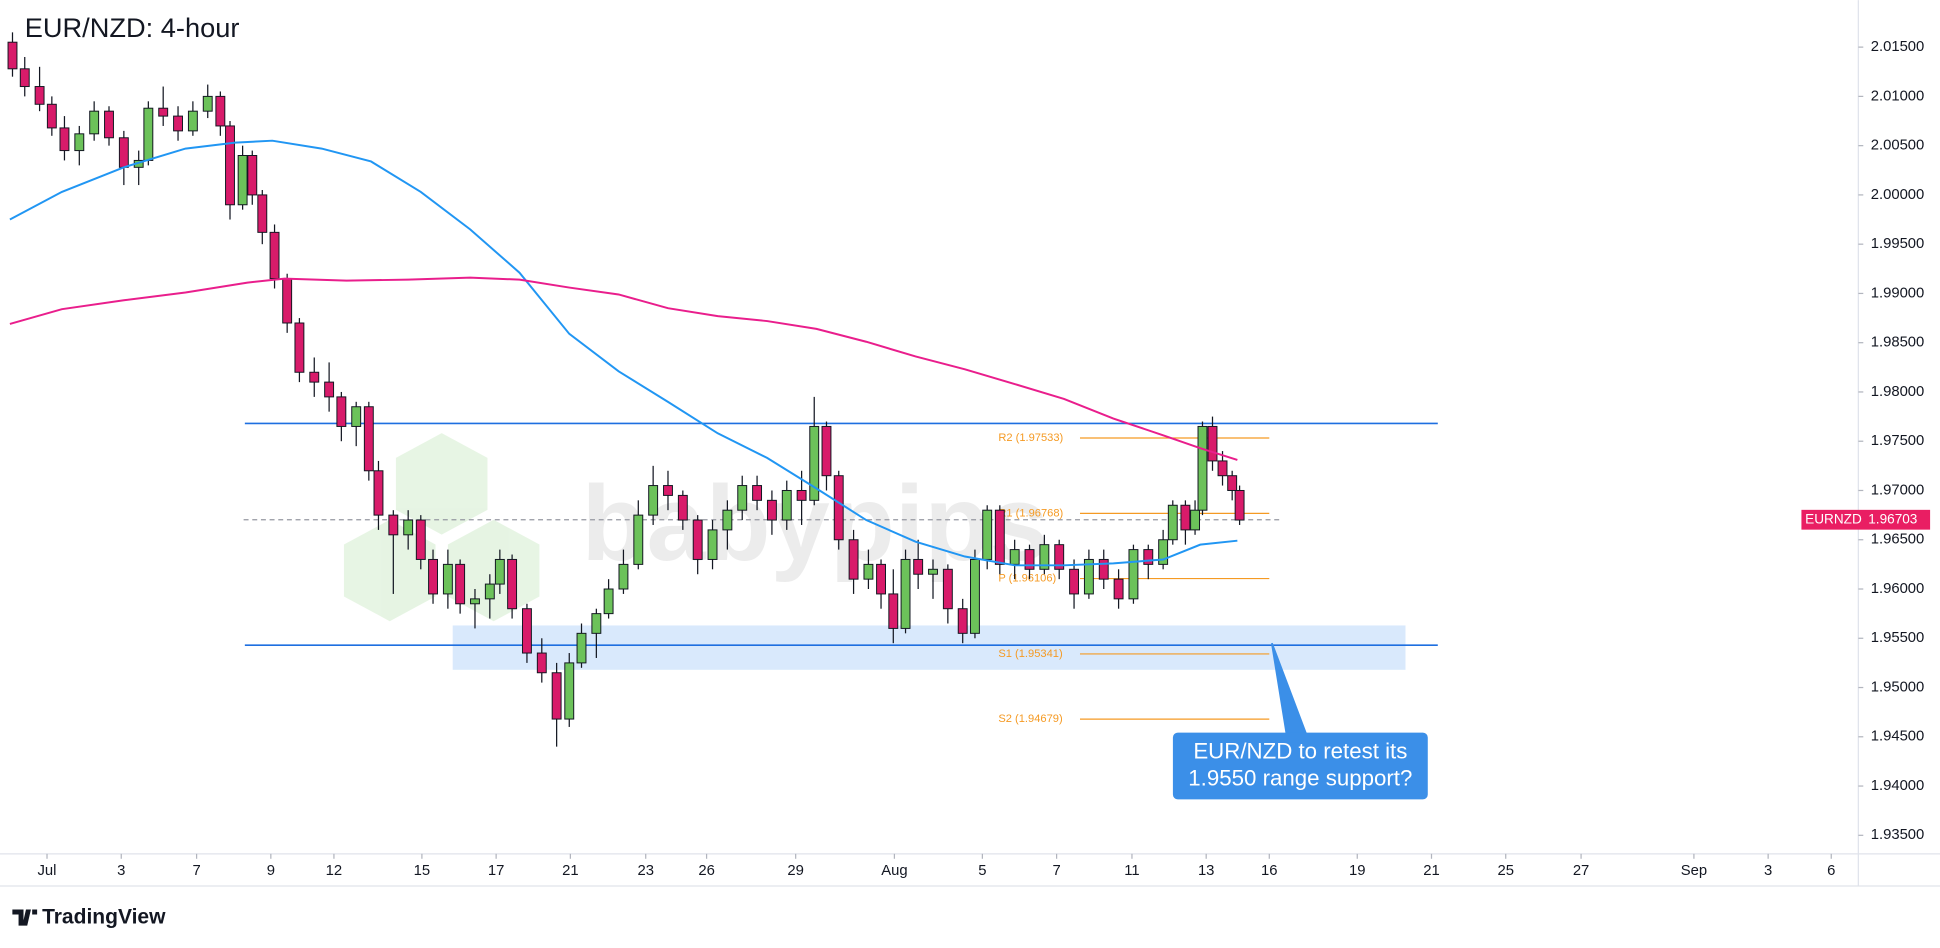 The image size is (1940, 948). Describe the element at coordinates (1898, 146) in the screenshot. I see `y-tick-label: 2.00500` at that location.